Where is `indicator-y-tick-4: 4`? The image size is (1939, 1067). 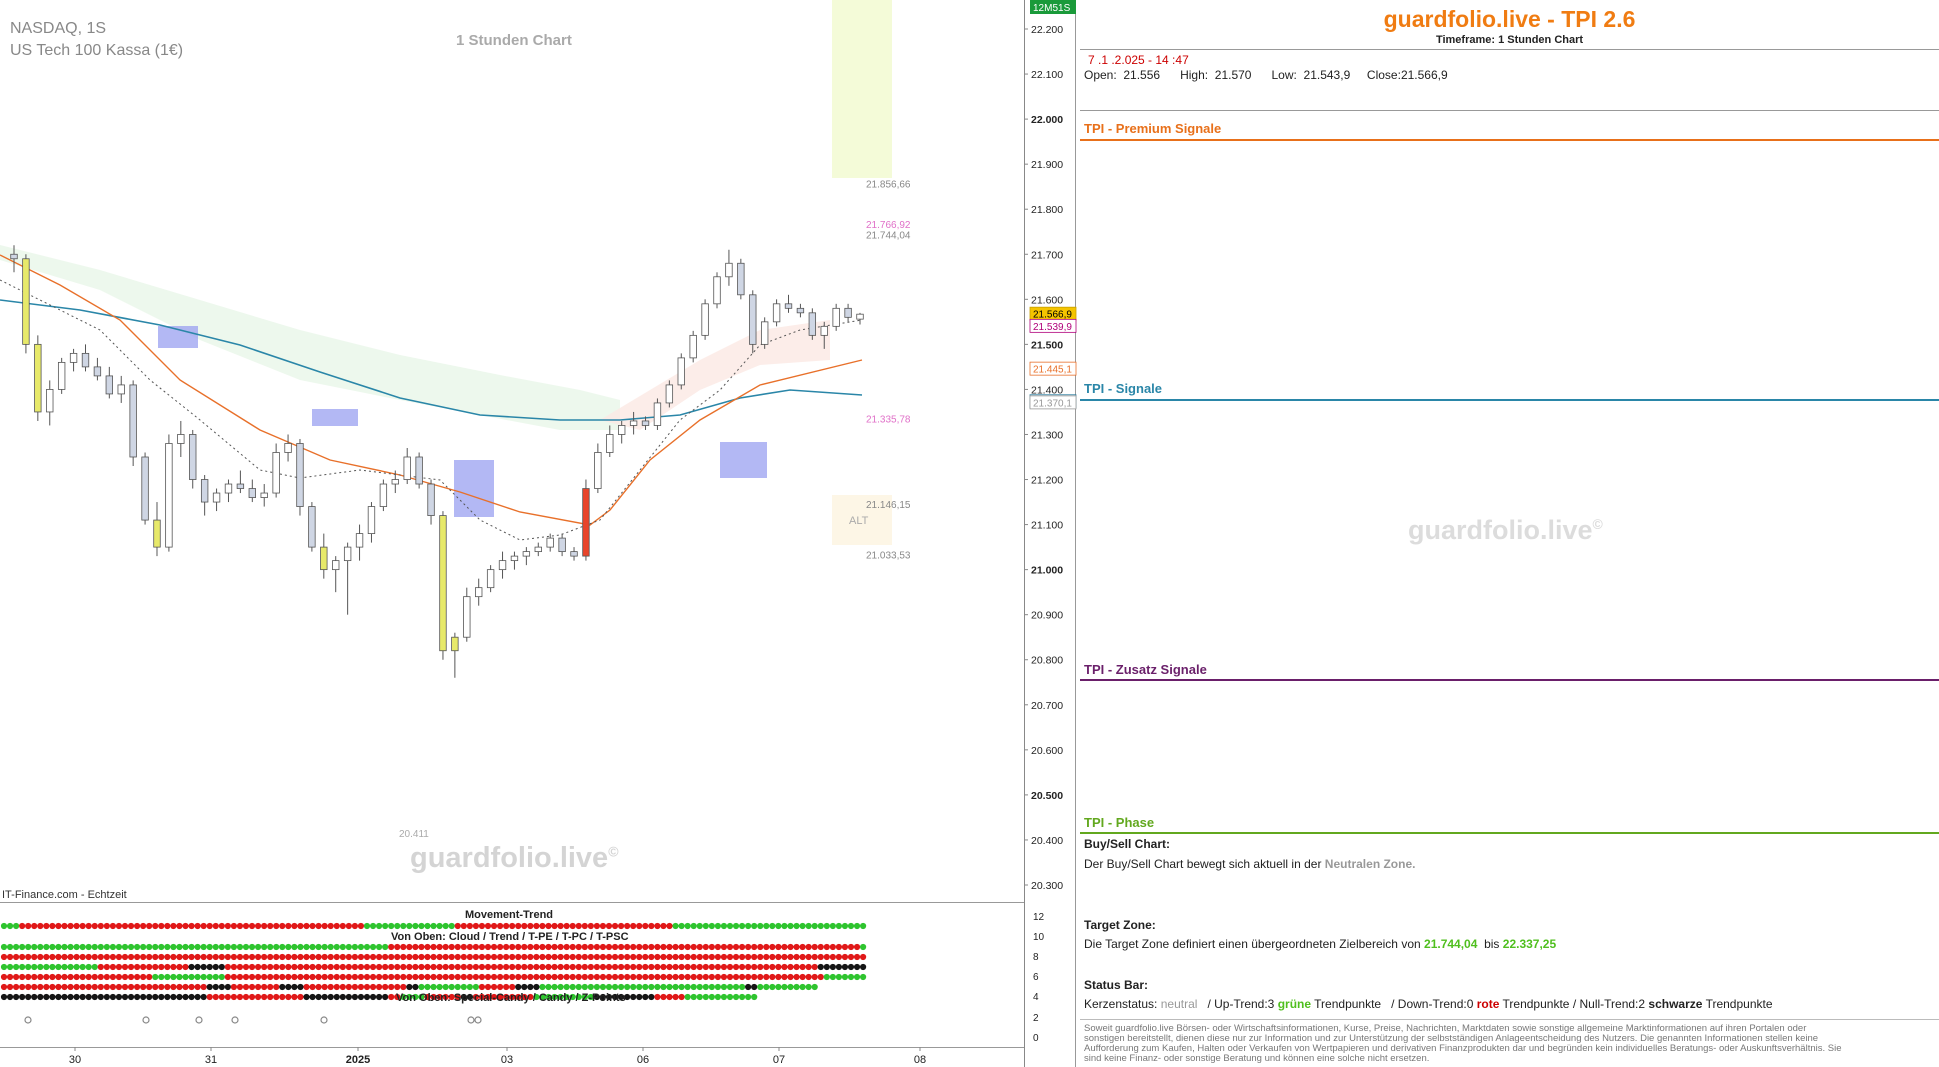
indicator-y-tick-4: 4 is located at coordinates (1036, 997).